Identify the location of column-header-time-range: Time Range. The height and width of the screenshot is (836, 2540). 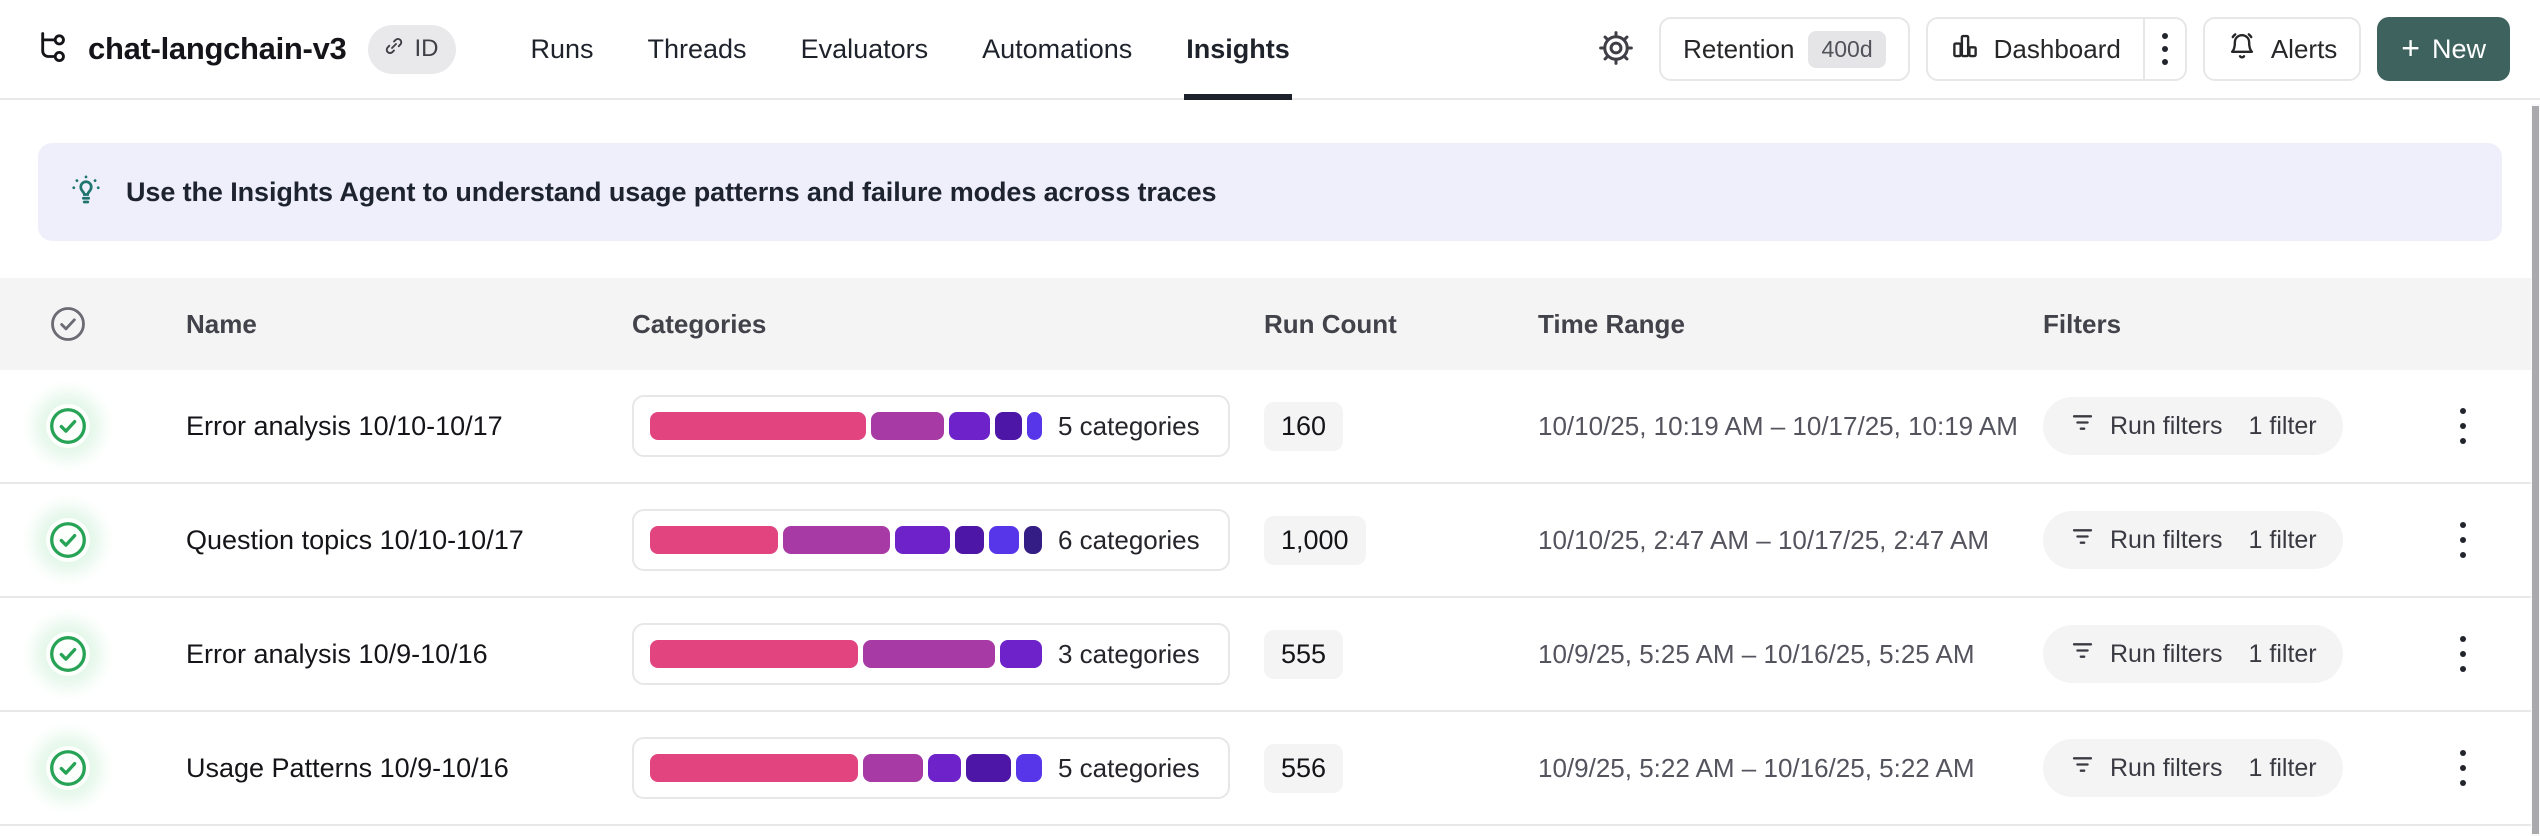
(1611, 323).